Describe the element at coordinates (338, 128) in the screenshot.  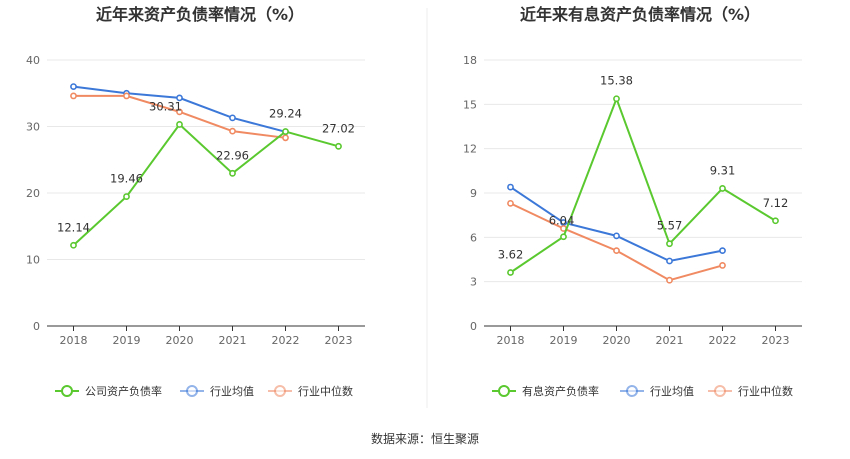
I see `data-label: 27.02` at that location.